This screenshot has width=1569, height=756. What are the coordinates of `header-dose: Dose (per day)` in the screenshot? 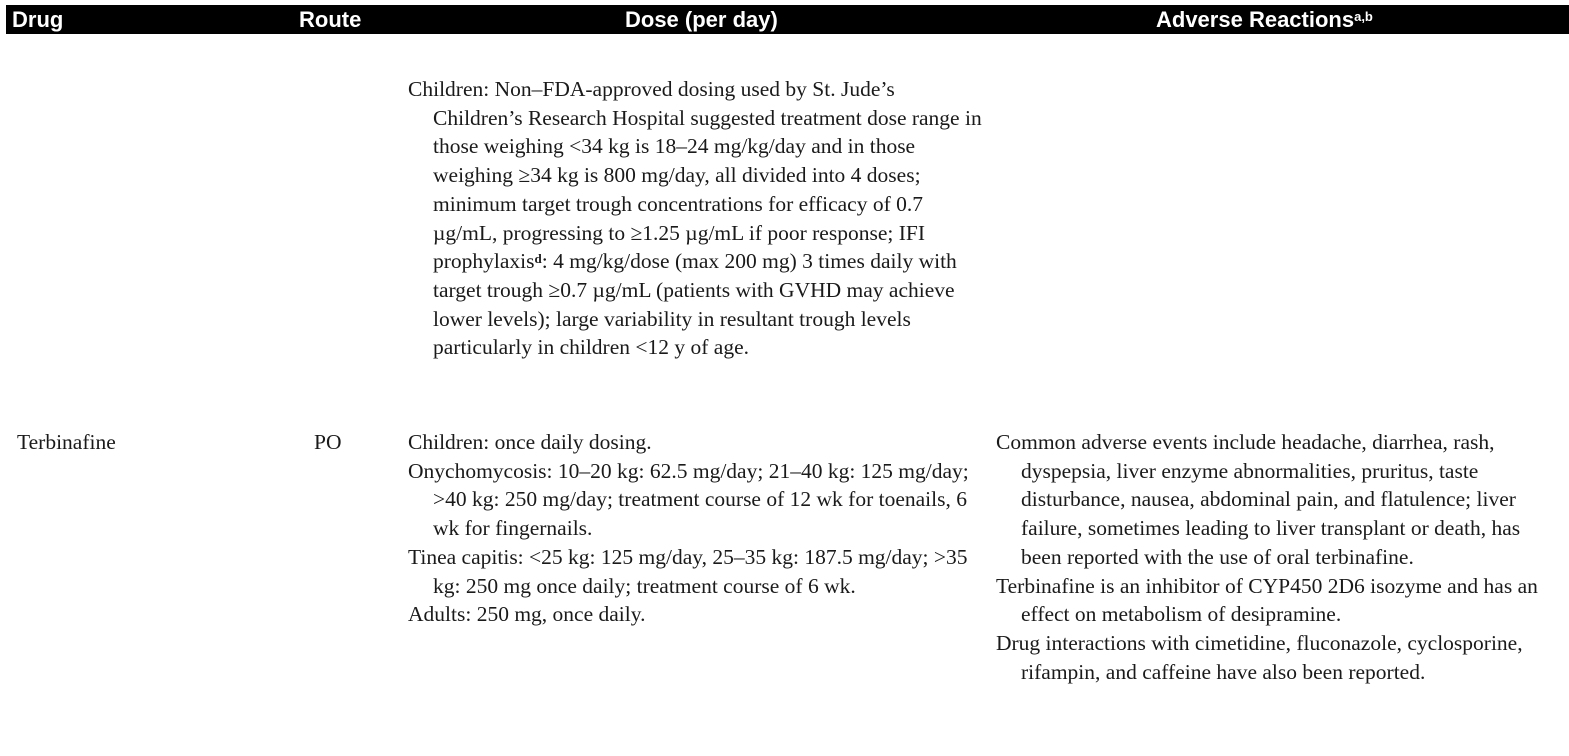 It's located at (701, 19).